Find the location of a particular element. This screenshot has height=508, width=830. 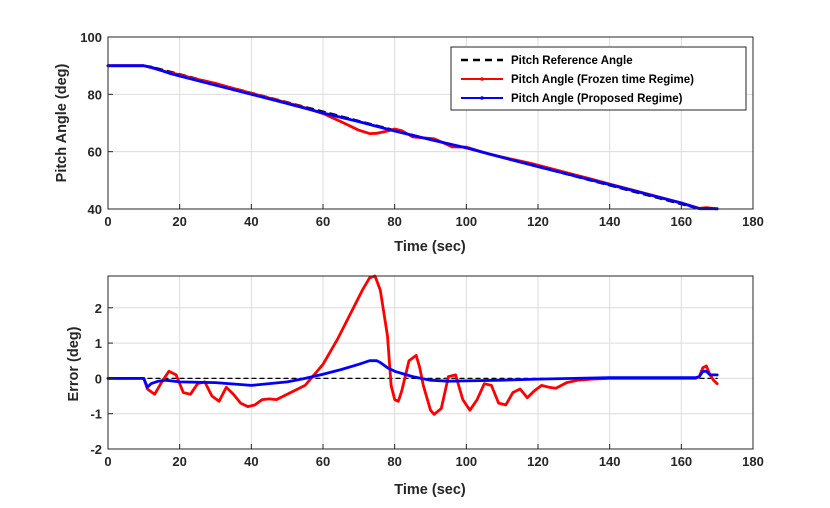

error-x-tick-label: 180 is located at coordinates (753, 461).